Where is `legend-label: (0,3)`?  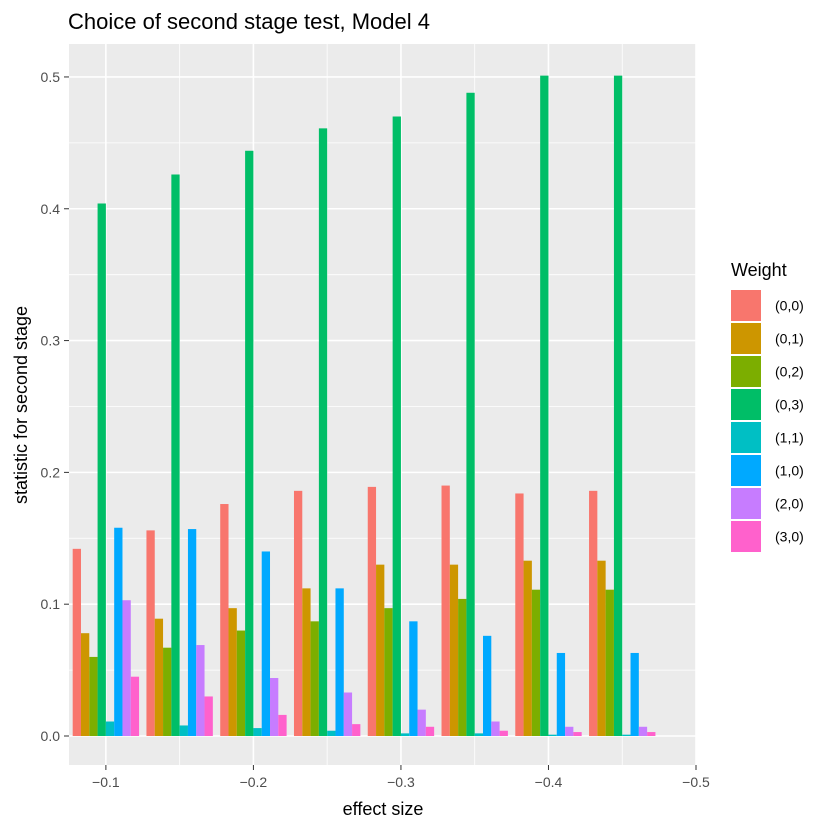
legend-label: (0,3) is located at coordinates (789, 405).